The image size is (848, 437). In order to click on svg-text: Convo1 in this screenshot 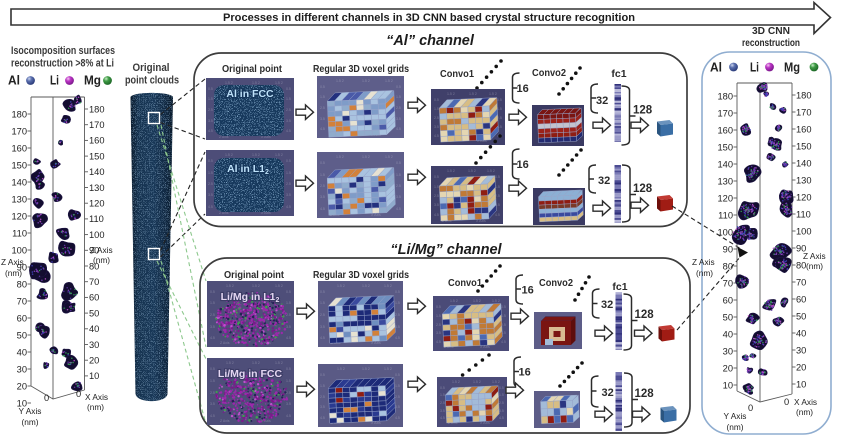, I will do `click(465, 283)`.